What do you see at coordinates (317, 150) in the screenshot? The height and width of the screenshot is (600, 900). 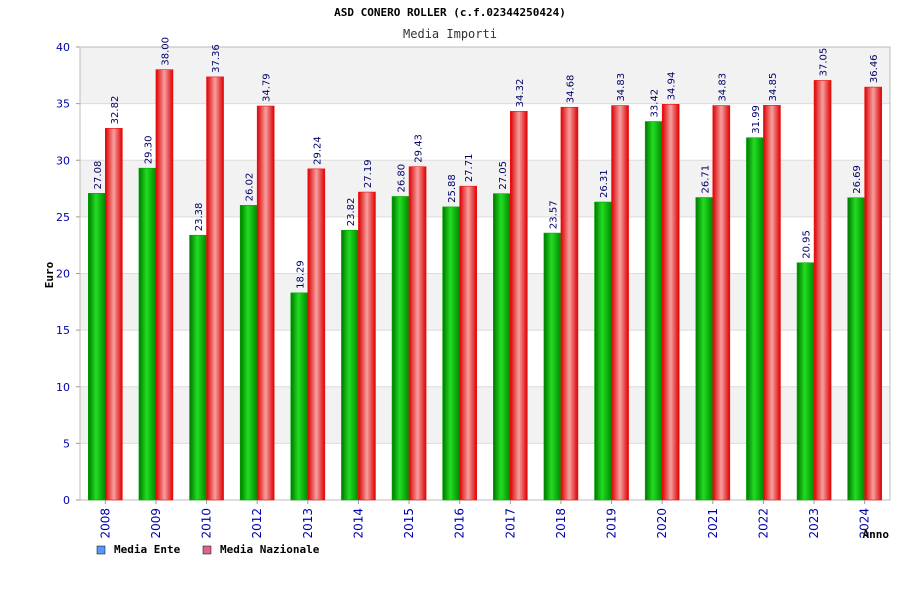 I see `data-label-media-nazionale-2013: 29.24` at bounding box center [317, 150].